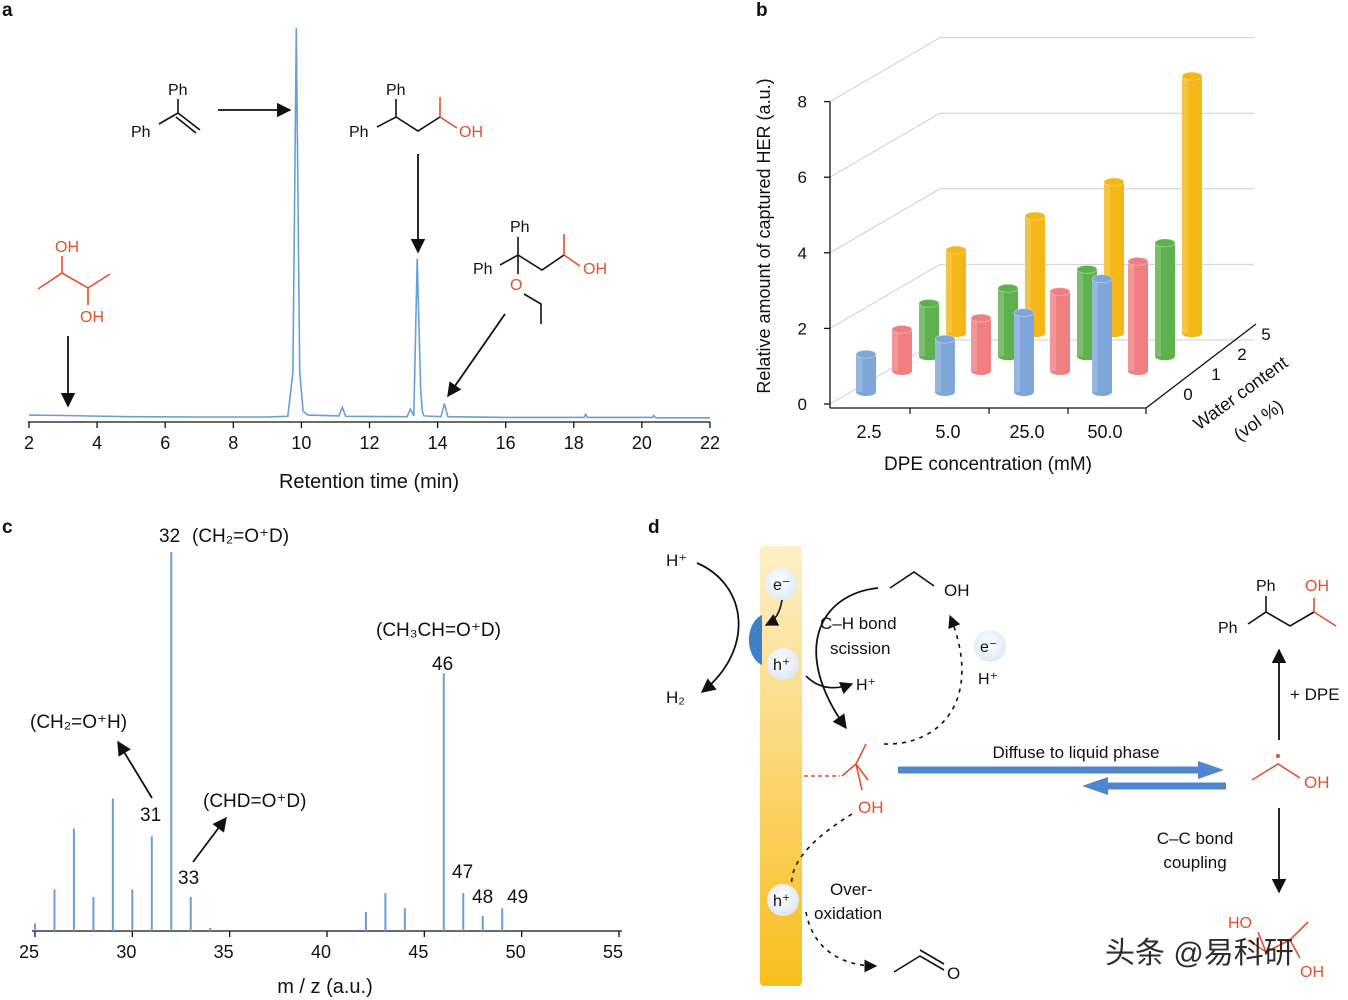 This screenshot has height=1000, width=1348. I want to click on over-oxidation-dashed-out, so click(841, 942).